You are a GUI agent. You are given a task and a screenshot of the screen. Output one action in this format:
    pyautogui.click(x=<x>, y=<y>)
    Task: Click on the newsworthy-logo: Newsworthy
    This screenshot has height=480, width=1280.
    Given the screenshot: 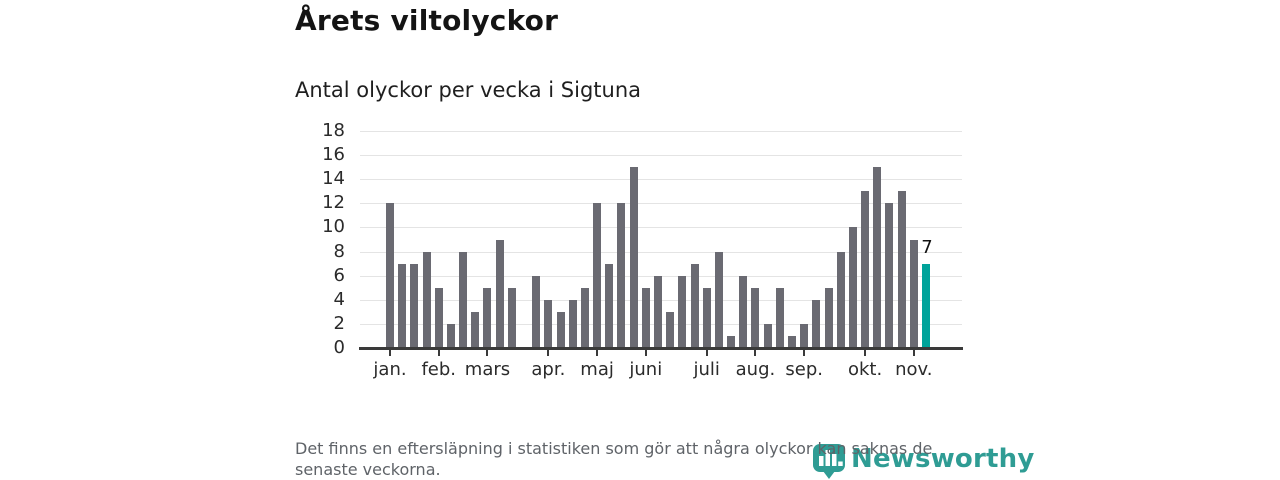 What is the action you would take?
    pyautogui.click(x=923, y=461)
    